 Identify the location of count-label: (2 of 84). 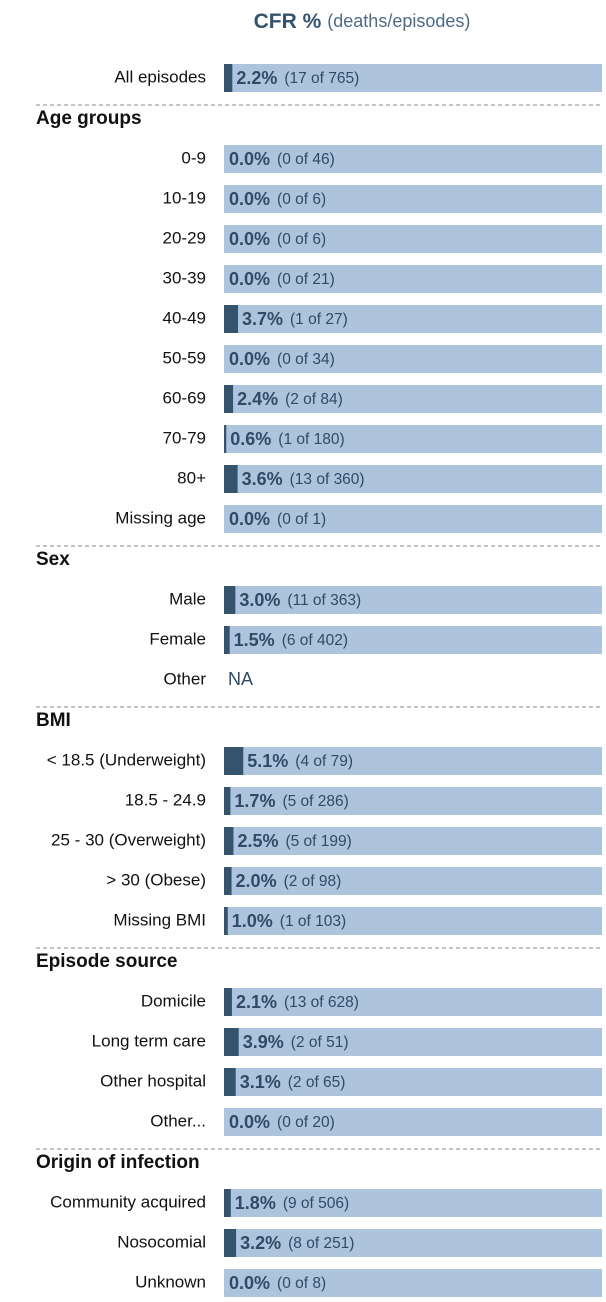
(314, 399).